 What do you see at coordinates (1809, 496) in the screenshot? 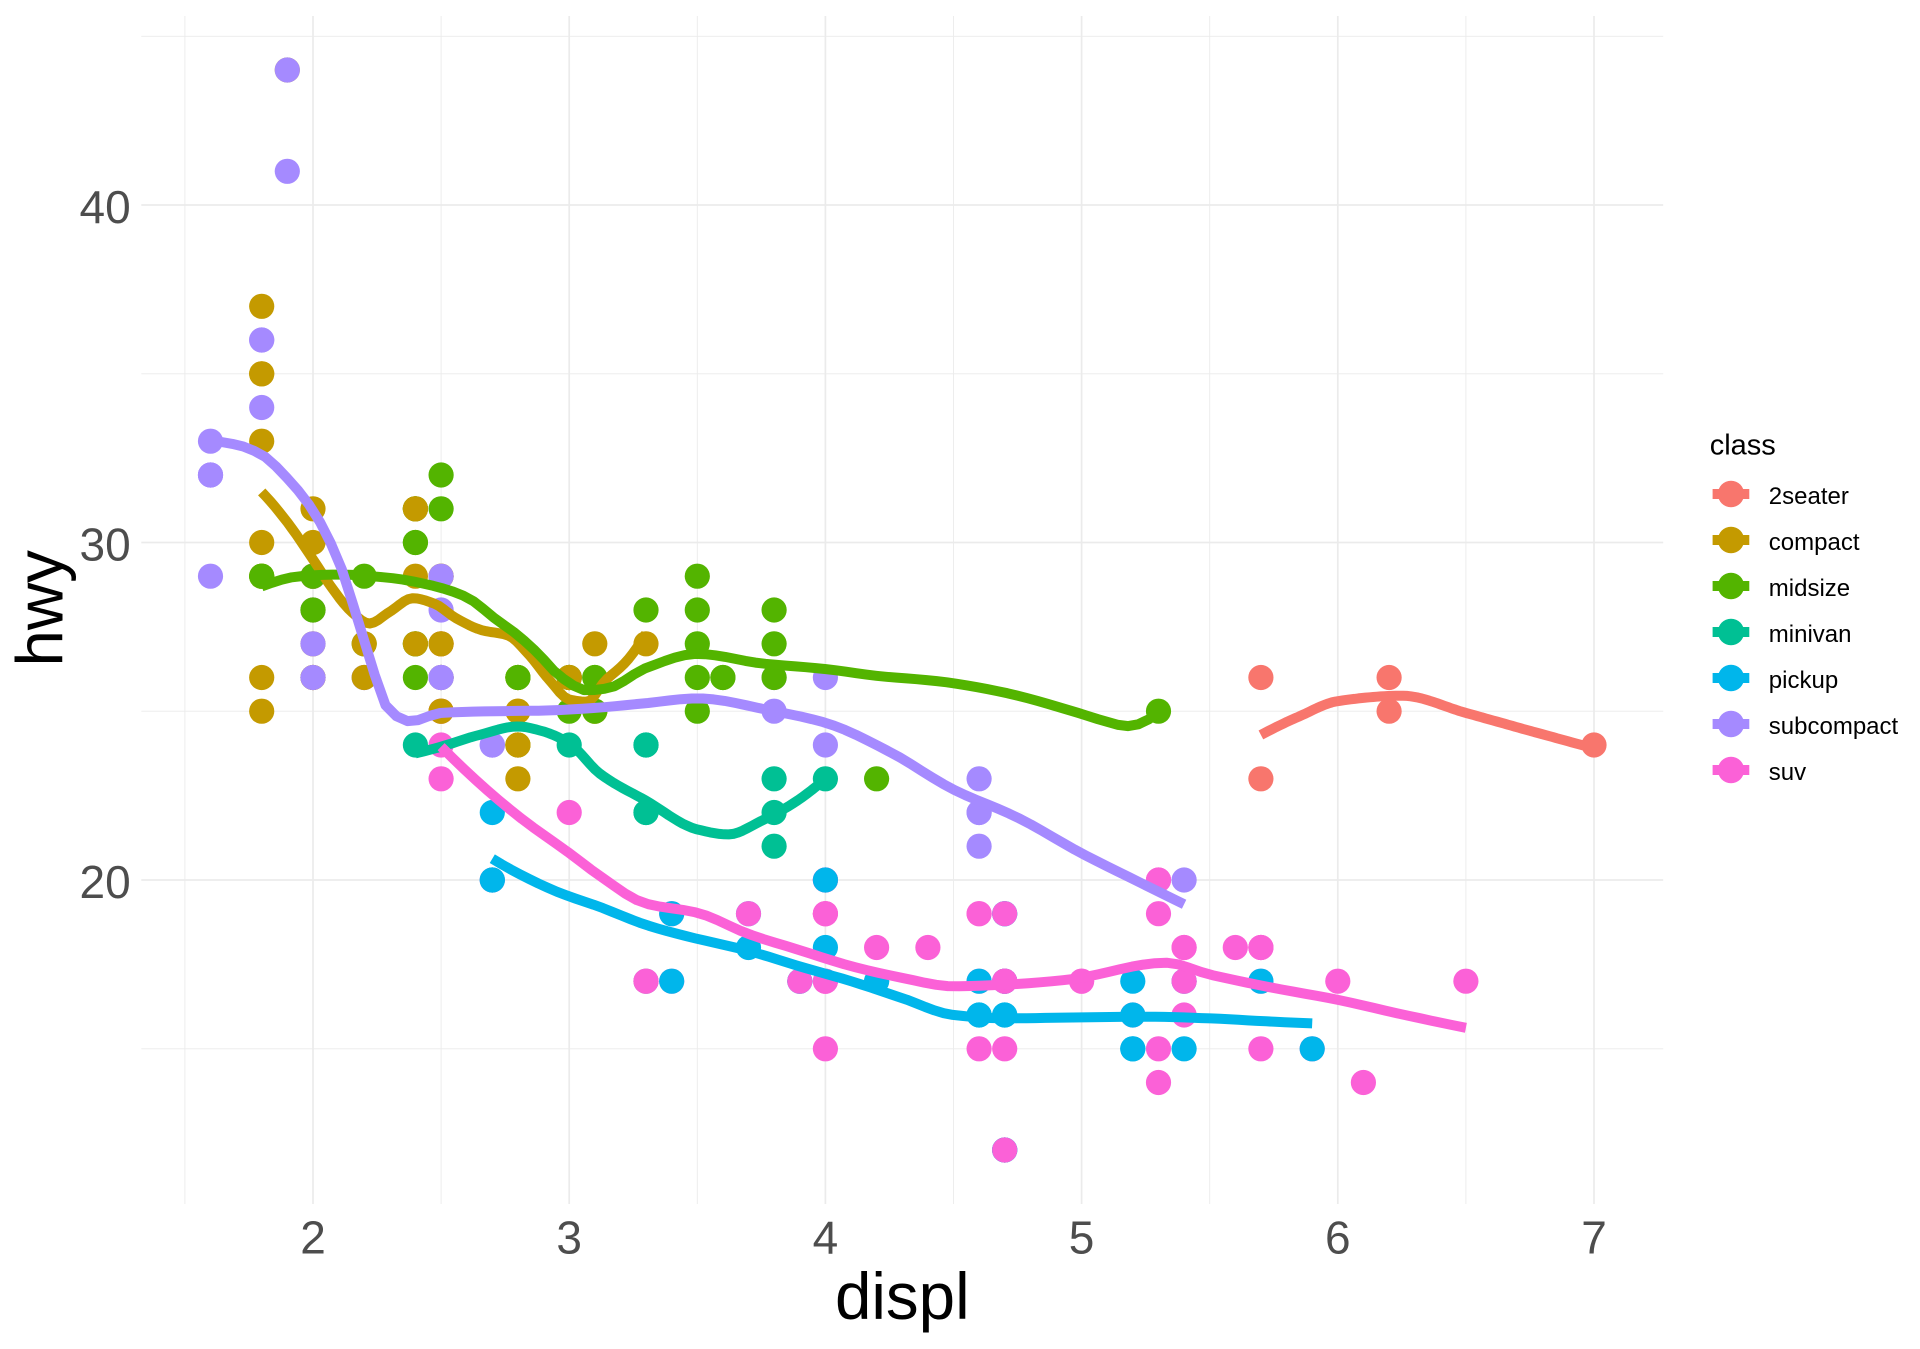
I see `svg-text: 2seater` at bounding box center [1809, 496].